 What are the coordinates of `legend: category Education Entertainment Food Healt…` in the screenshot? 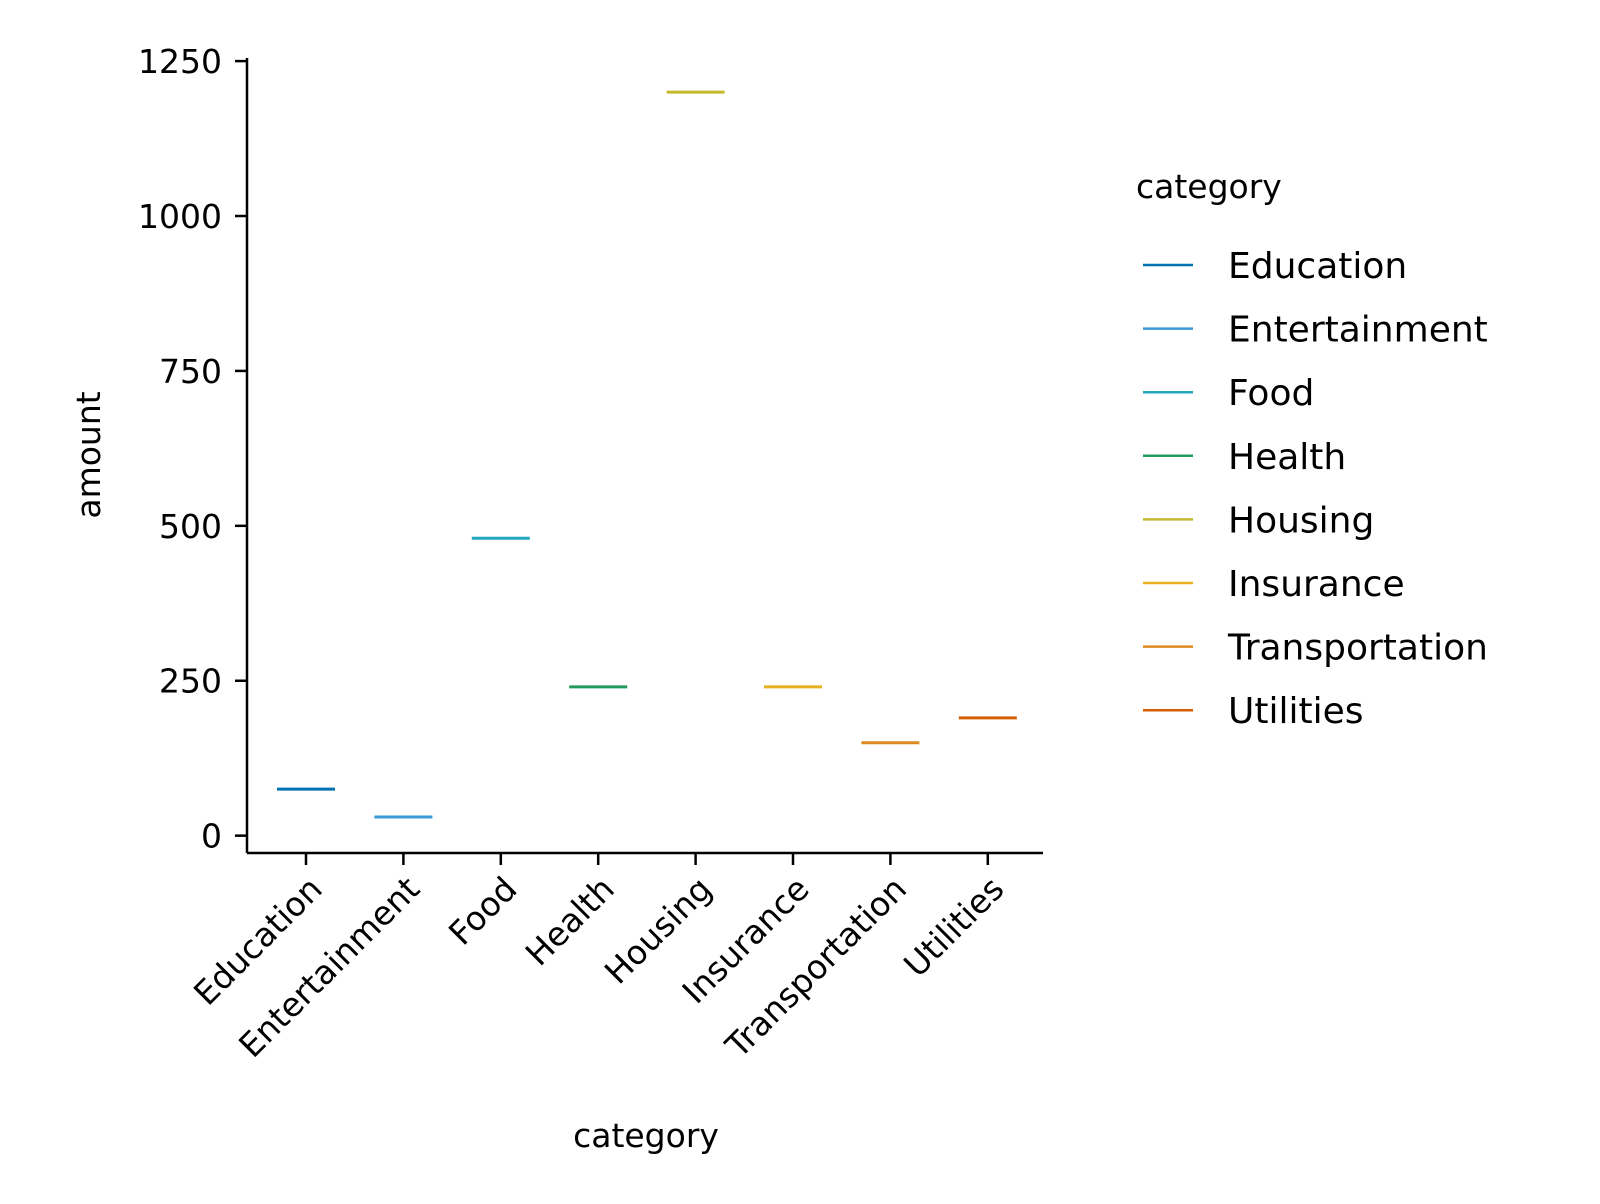 It's located at (1312, 449).